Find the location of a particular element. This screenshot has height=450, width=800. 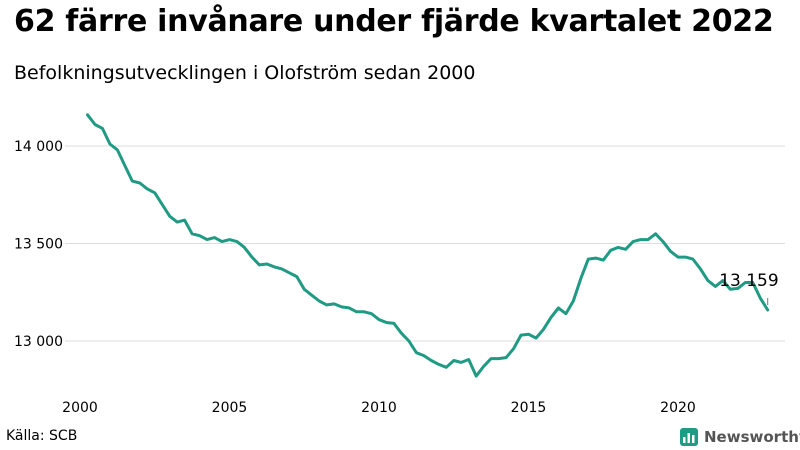

x-axis-ticks: 2000 2005 2010 2015 2020 is located at coordinates (379, 408).